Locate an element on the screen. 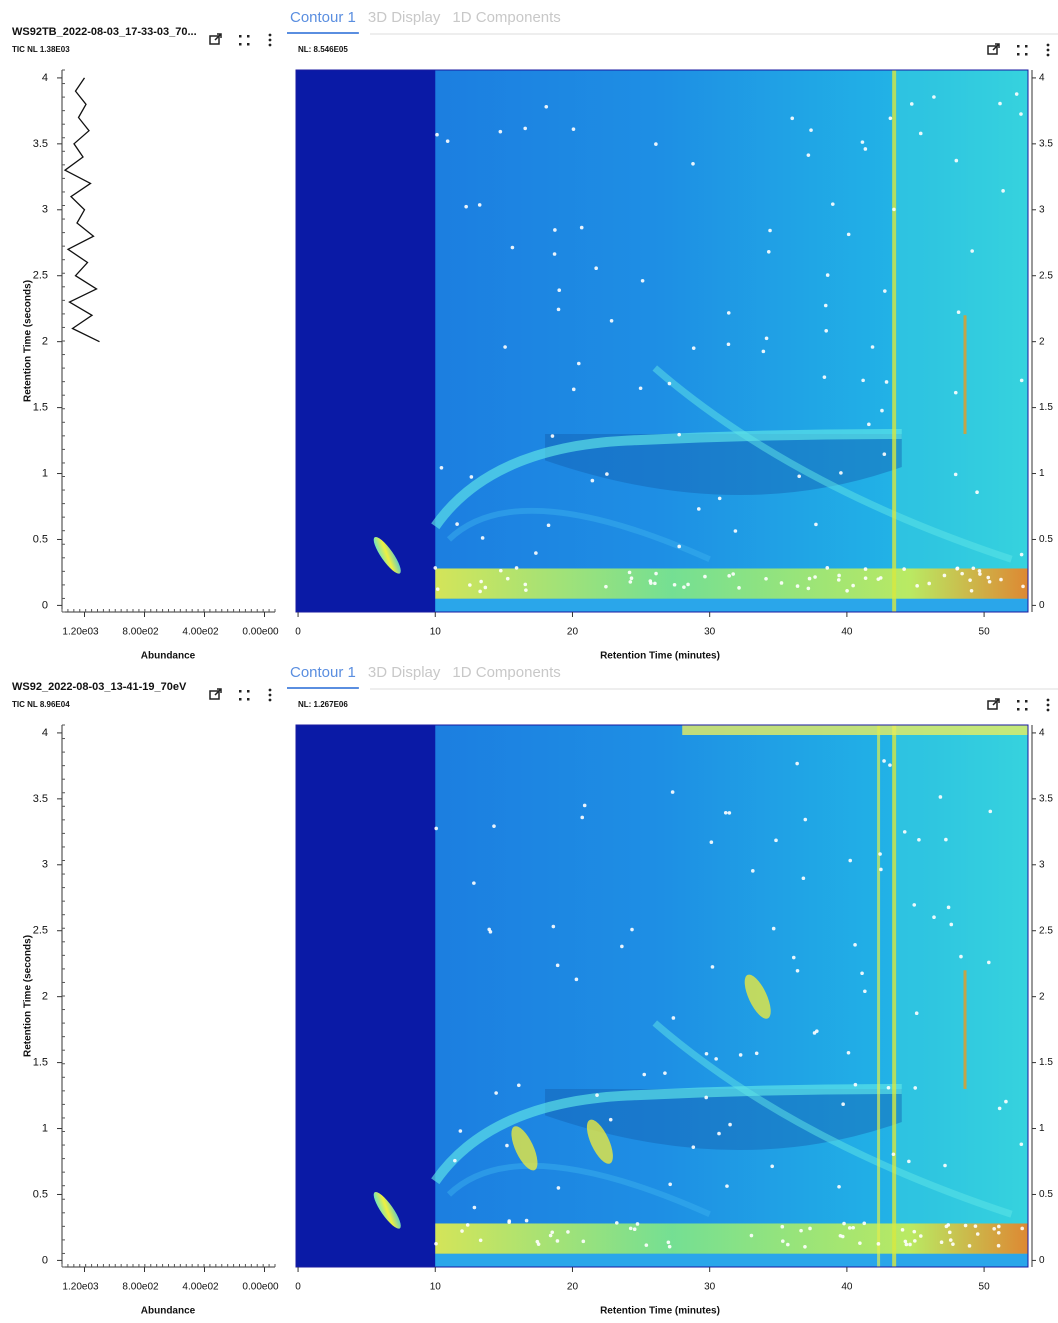 This screenshot has width=1058, height=1323. x-tick-label: 8.00e02 is located at coordinates (140, 632).